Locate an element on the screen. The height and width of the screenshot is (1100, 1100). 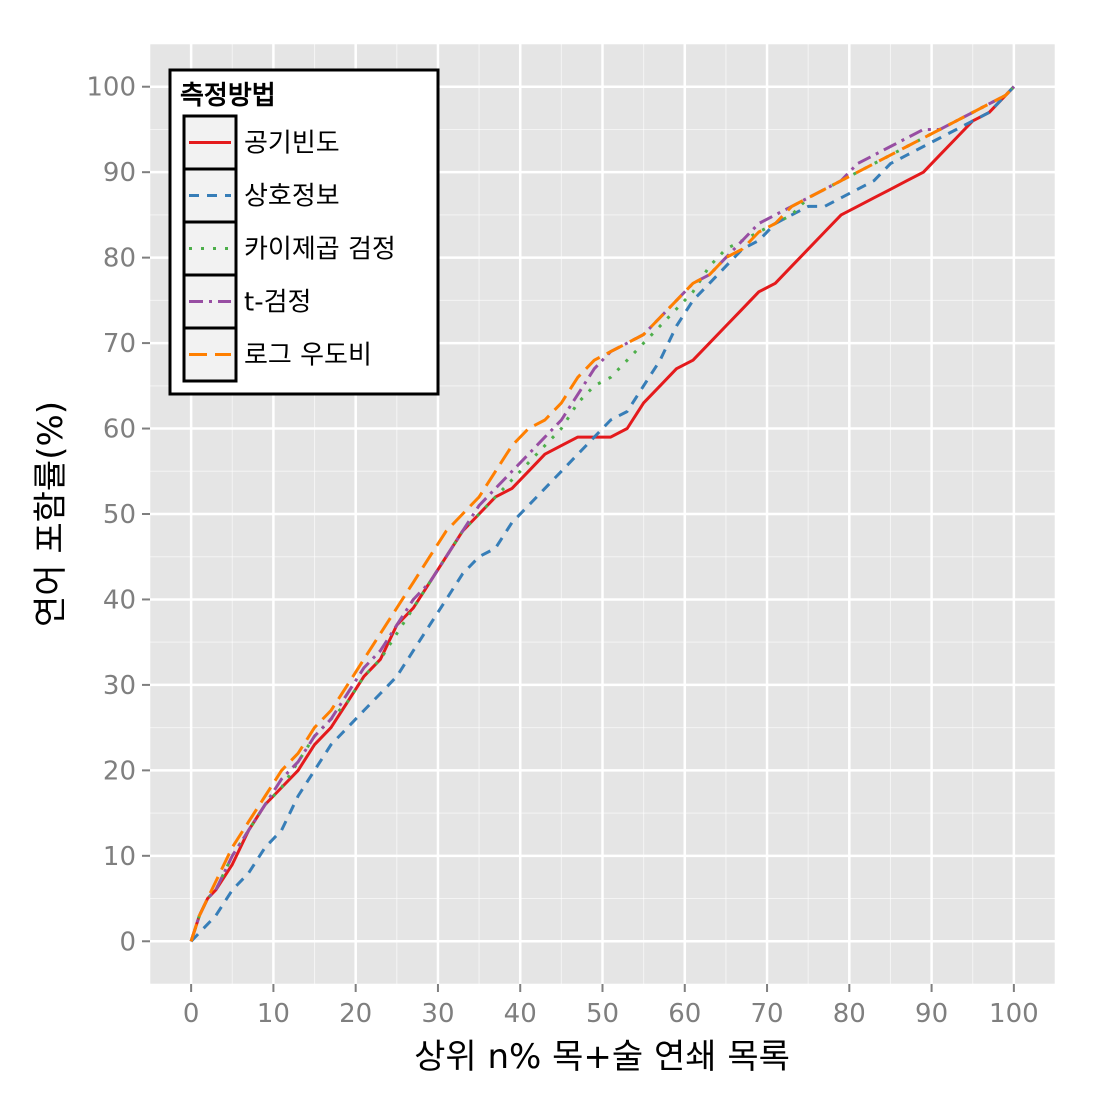
y-tick-label: 40 is located at coordinates (119, 600).